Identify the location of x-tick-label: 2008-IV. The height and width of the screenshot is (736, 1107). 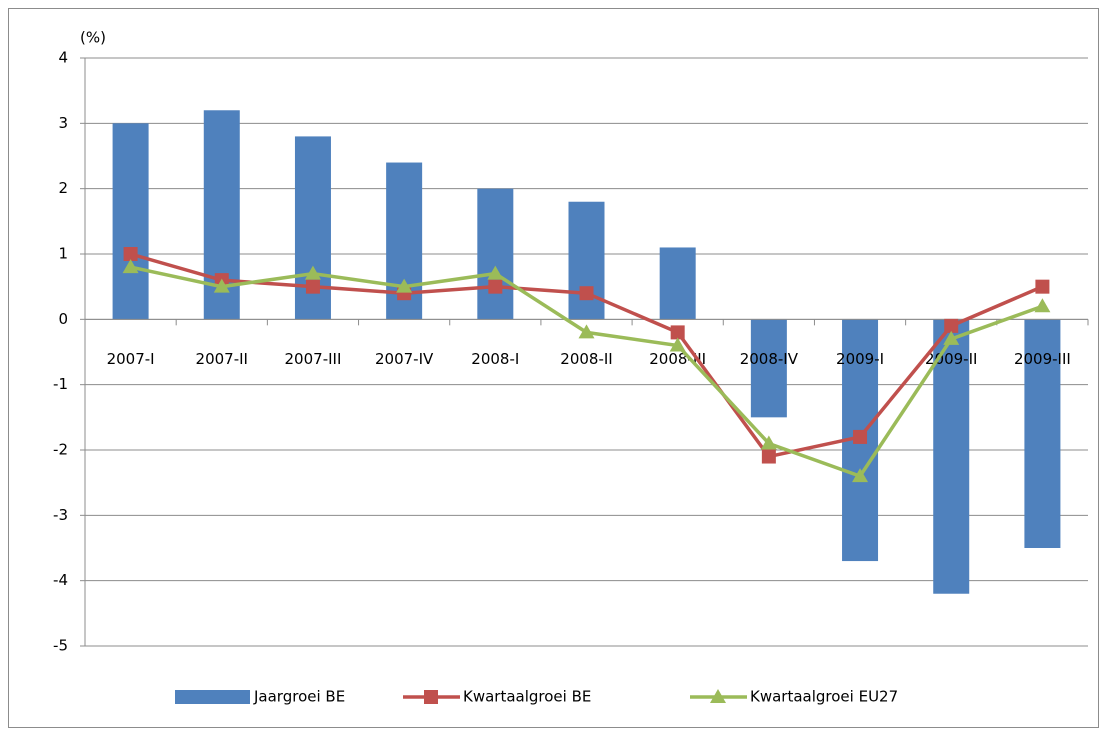
(769, 359).